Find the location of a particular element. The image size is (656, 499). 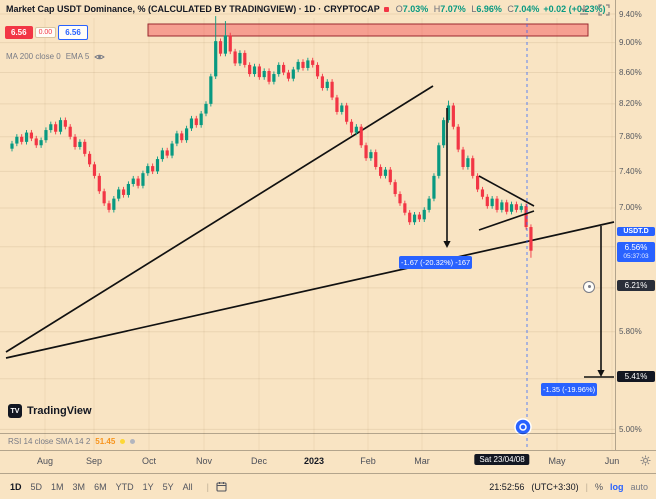

range-button-all: All is located at coordinates (187, 486).